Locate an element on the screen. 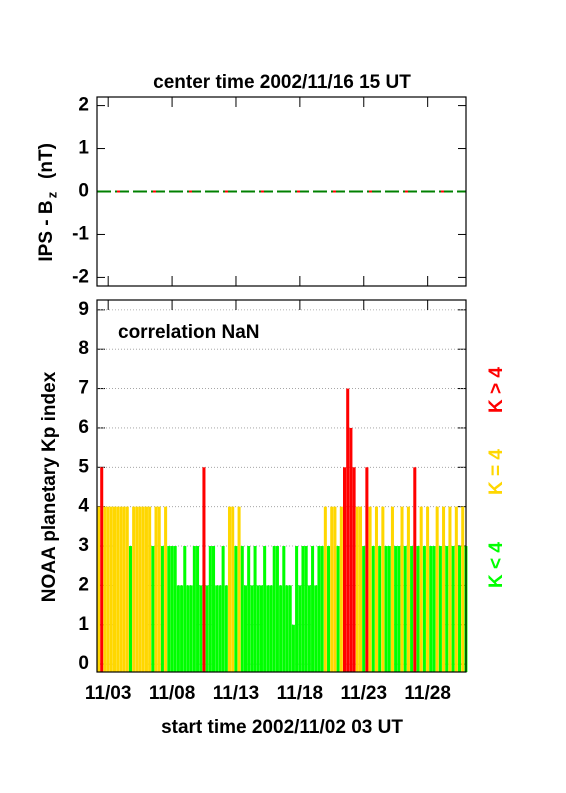 Image resolution: width=566 pixels, height=793 pixels. y-axis-label: IPS - B z (nT) is located at coordinates (47, 202).